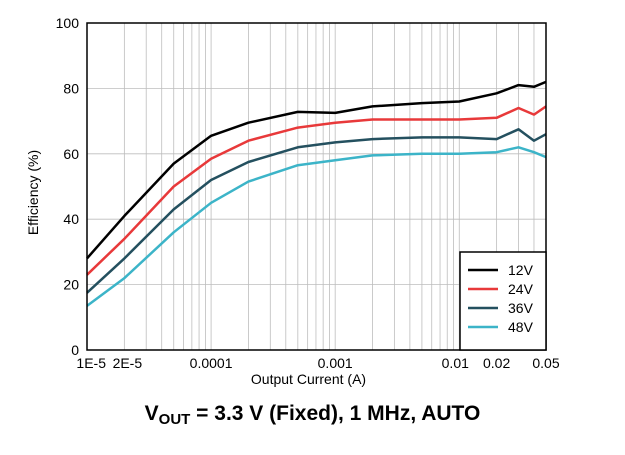 The width and height of the screenshot is (625, 455). Describe the element at coordinates (71, 154) in the screenshot. I see `y-tick-label: 60` at that location.